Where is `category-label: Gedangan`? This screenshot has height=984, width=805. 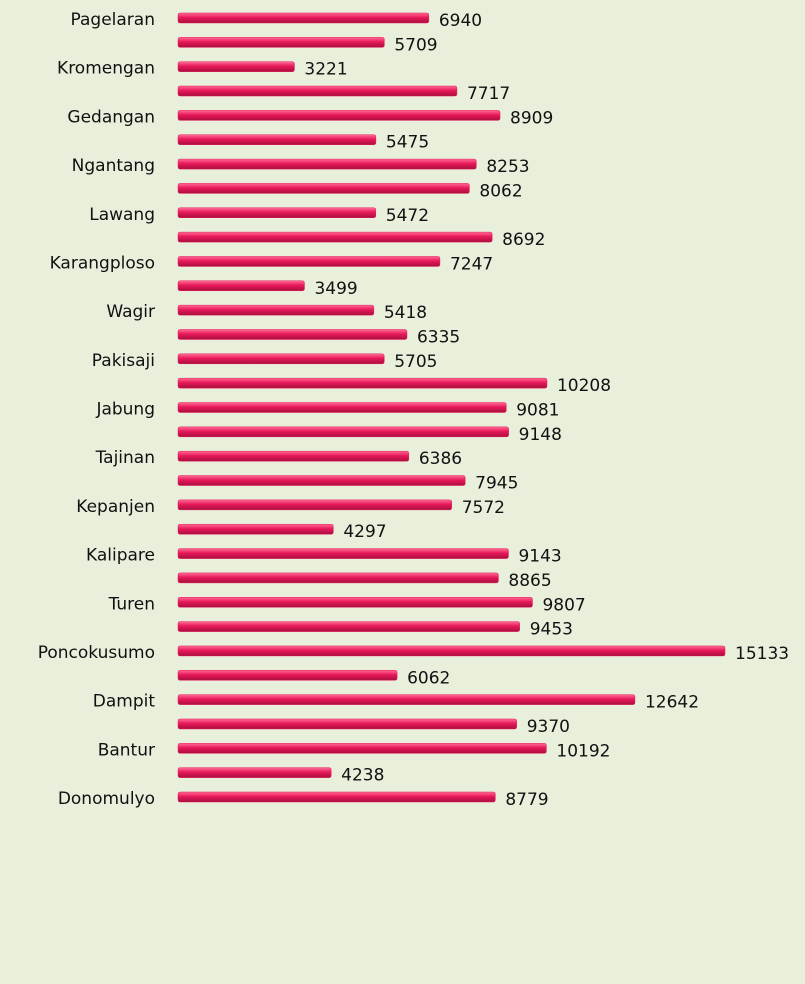
category-label: Gedangan is located at coordinates (111, 117).